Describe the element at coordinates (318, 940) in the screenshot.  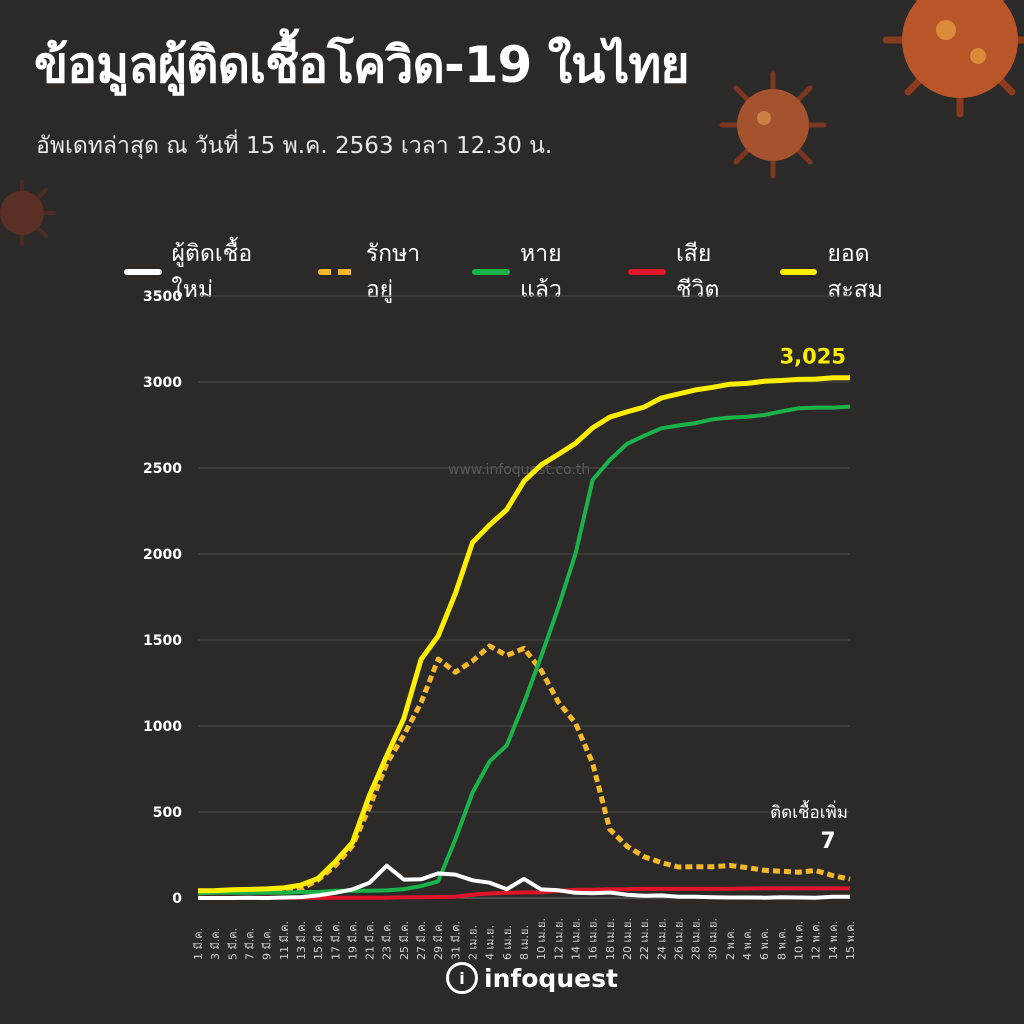
I see `x-tick-label: 15 มี.ค.` at that location.